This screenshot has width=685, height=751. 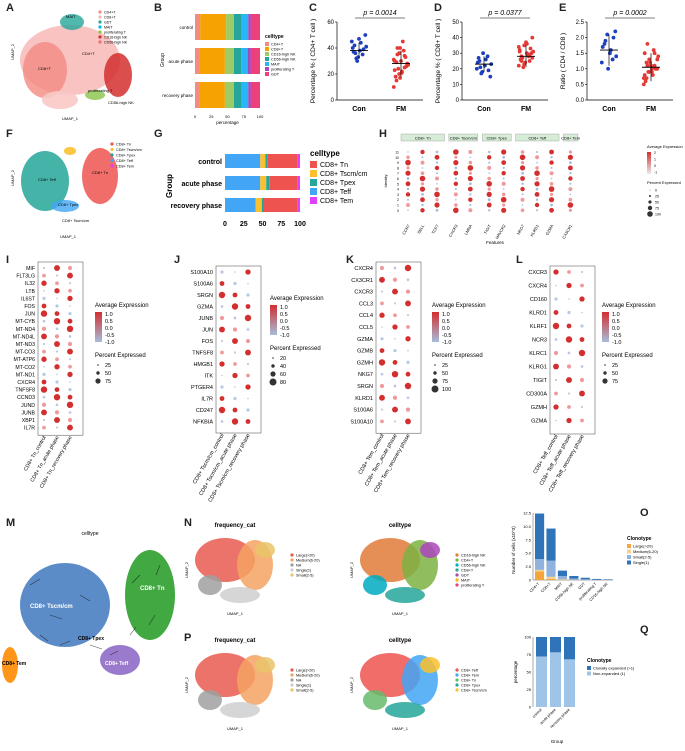 I want to click on cluster-label: CD56-high NK, so click(x=121, y=102).